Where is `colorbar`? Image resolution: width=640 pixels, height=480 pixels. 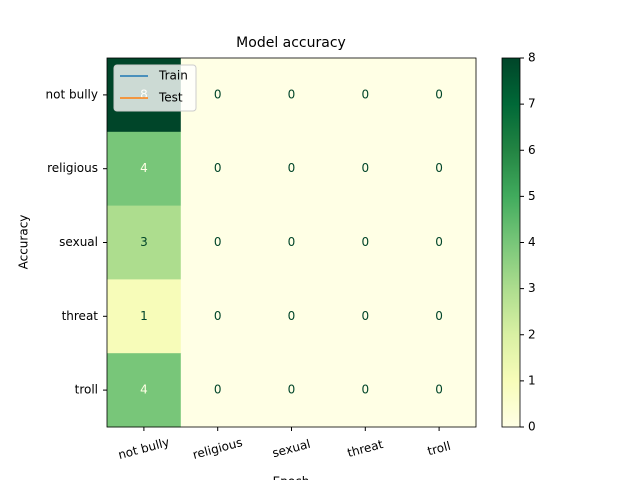
colorbar is located at coordinates (511, 242).